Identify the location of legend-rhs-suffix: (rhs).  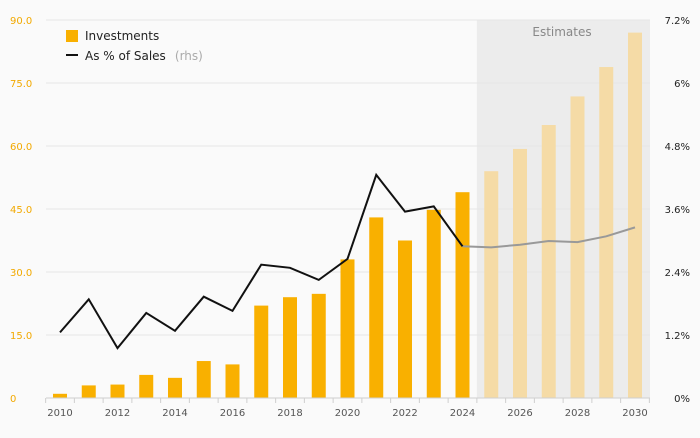
(189, 56).